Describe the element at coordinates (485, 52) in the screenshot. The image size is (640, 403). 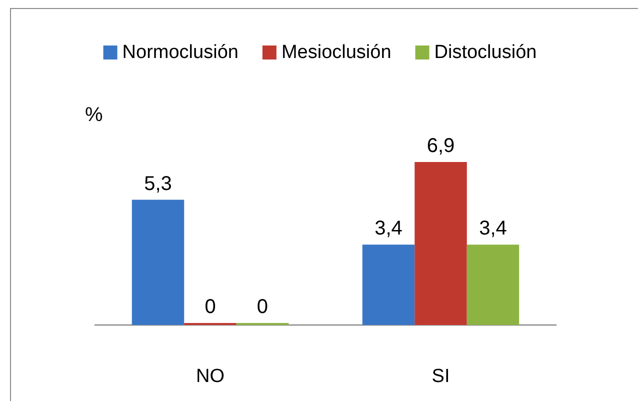
I see `legend-label: Distoclusión` at that location.